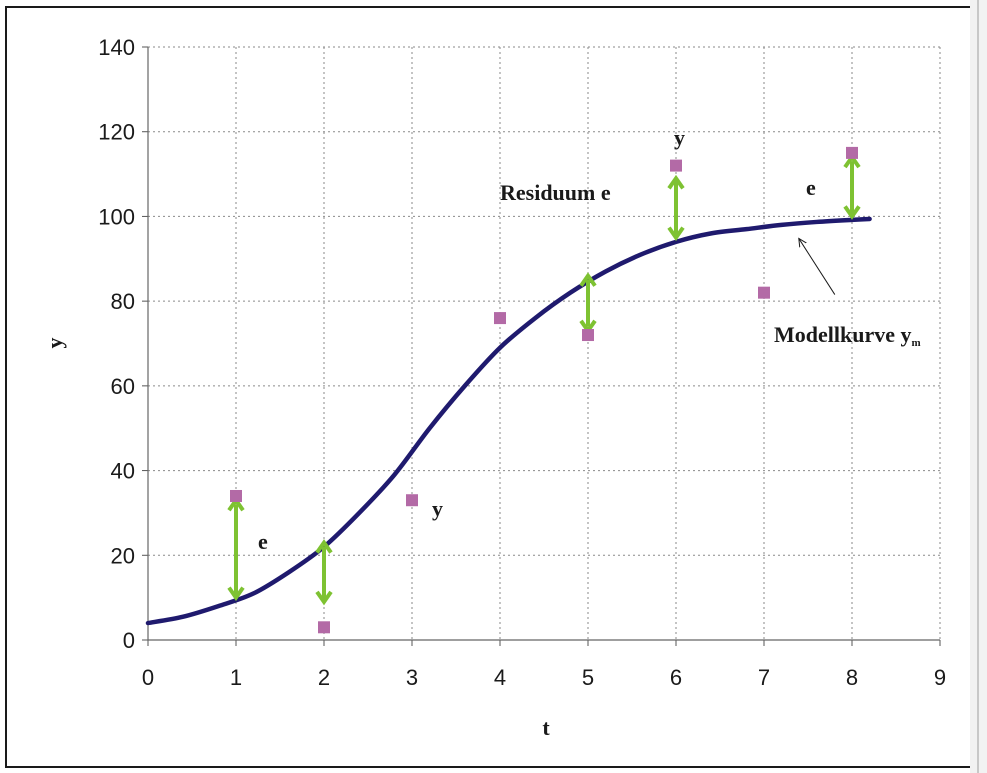  Describe the element at coordinates (116, 132) in the screenshot. I see `y-tick-label: 120` at that location.